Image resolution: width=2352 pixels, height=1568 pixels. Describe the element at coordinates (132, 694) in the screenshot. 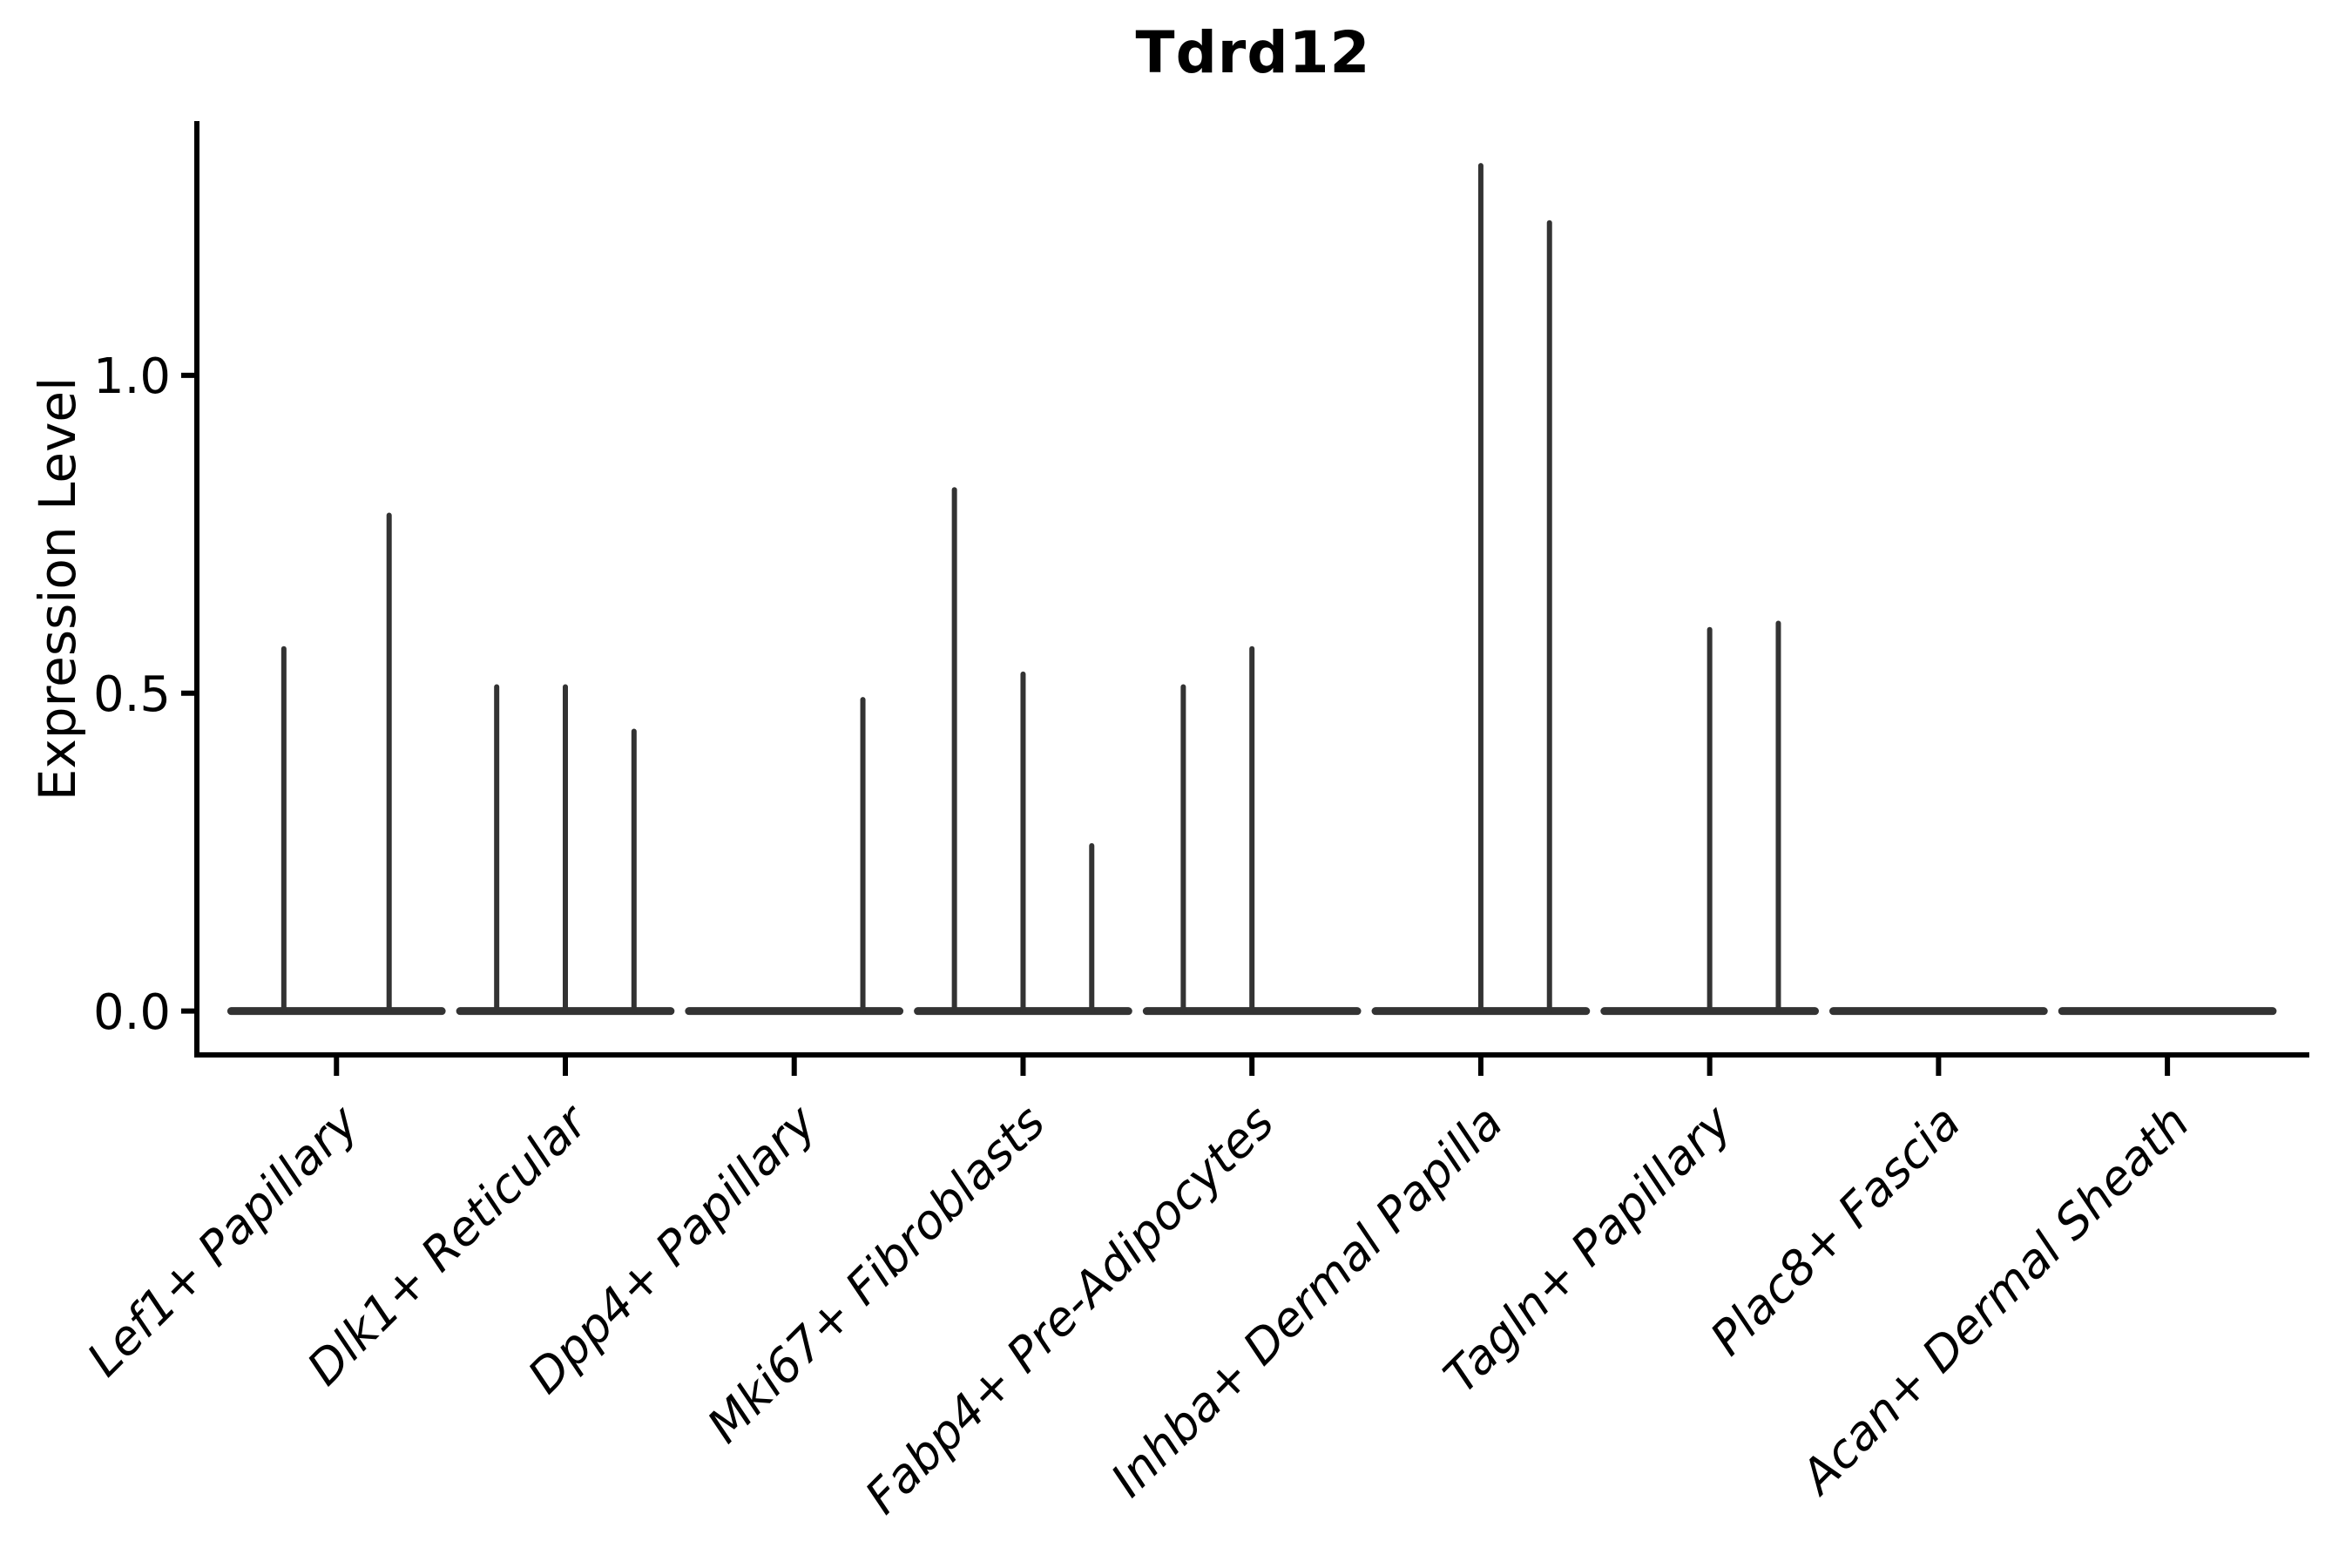

I see `y-tick-label: 0.5` at that location.